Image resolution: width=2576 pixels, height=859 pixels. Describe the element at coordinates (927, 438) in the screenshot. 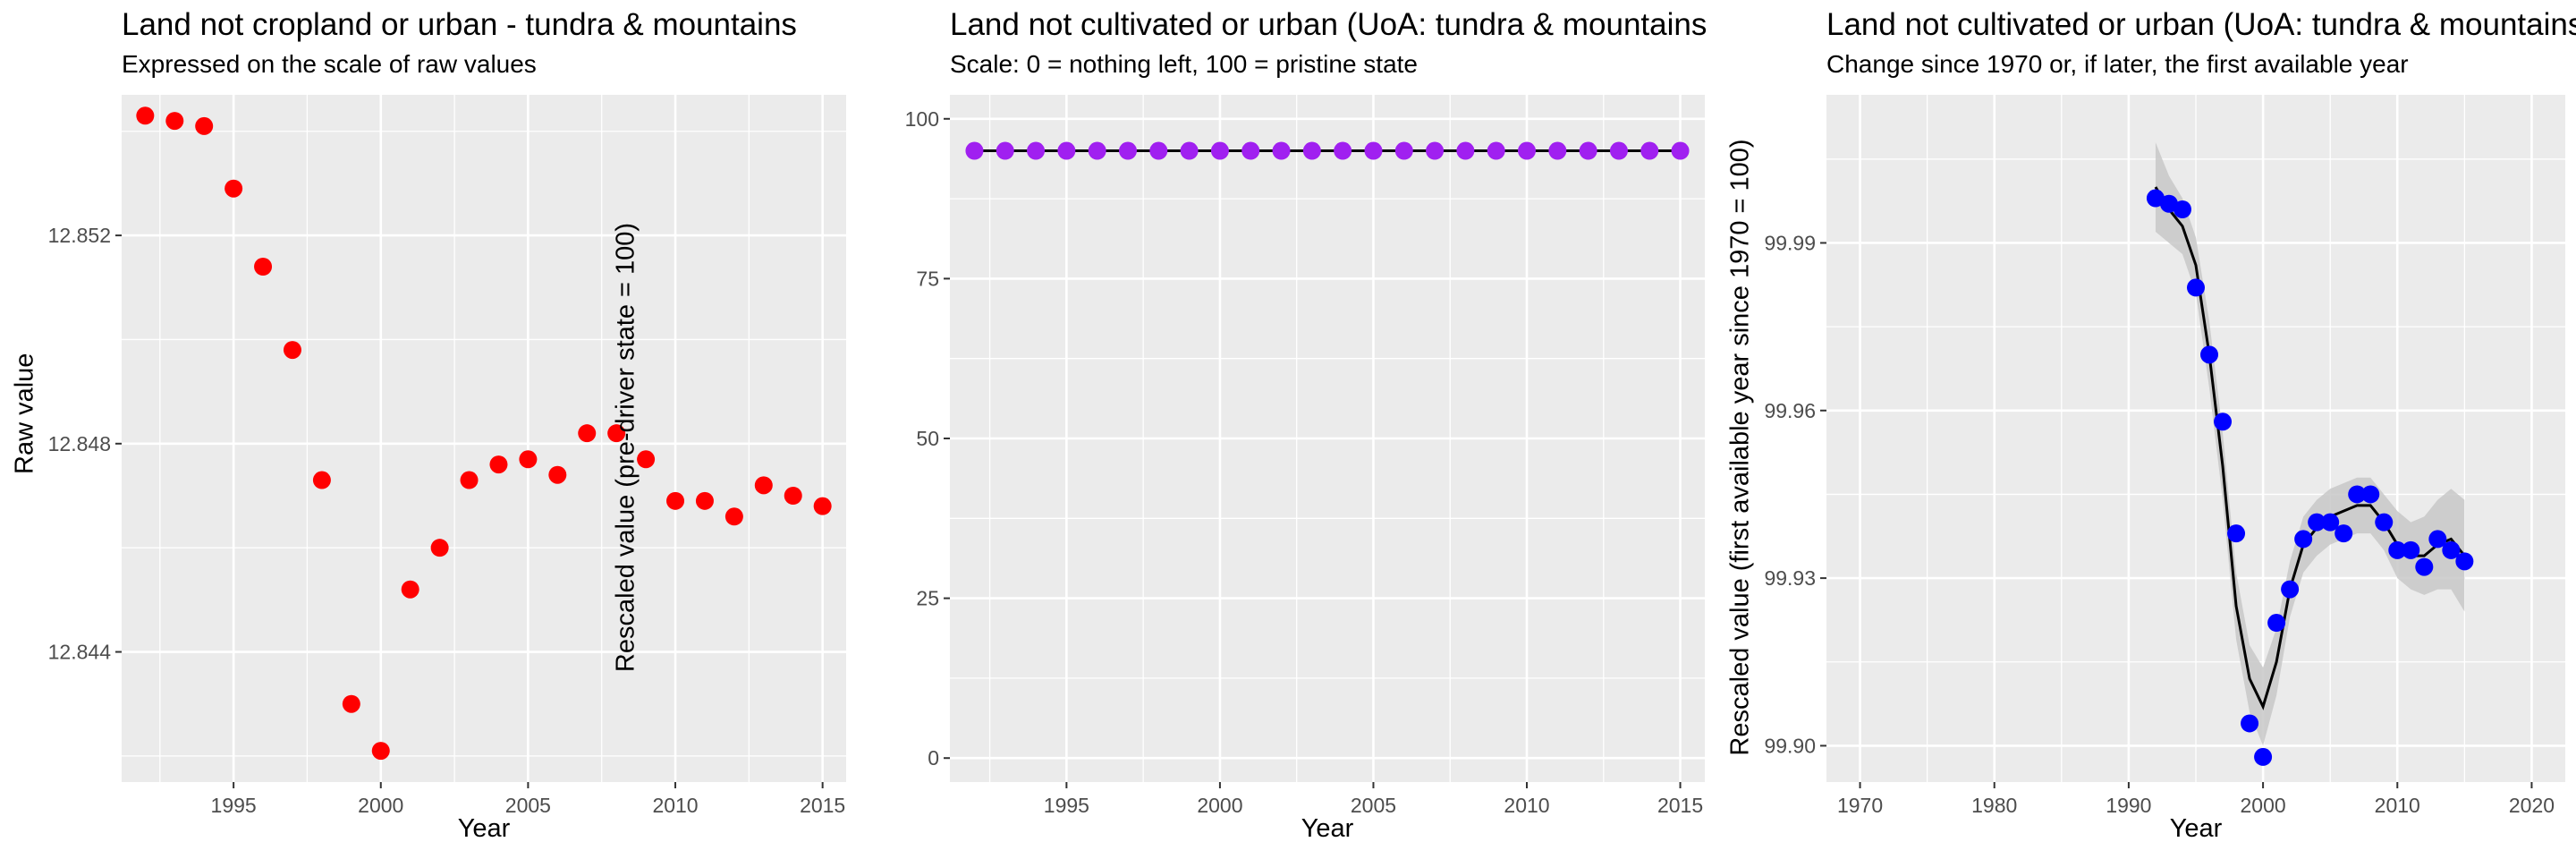

I see `panel-2-y-tick-label: 50` at that location.